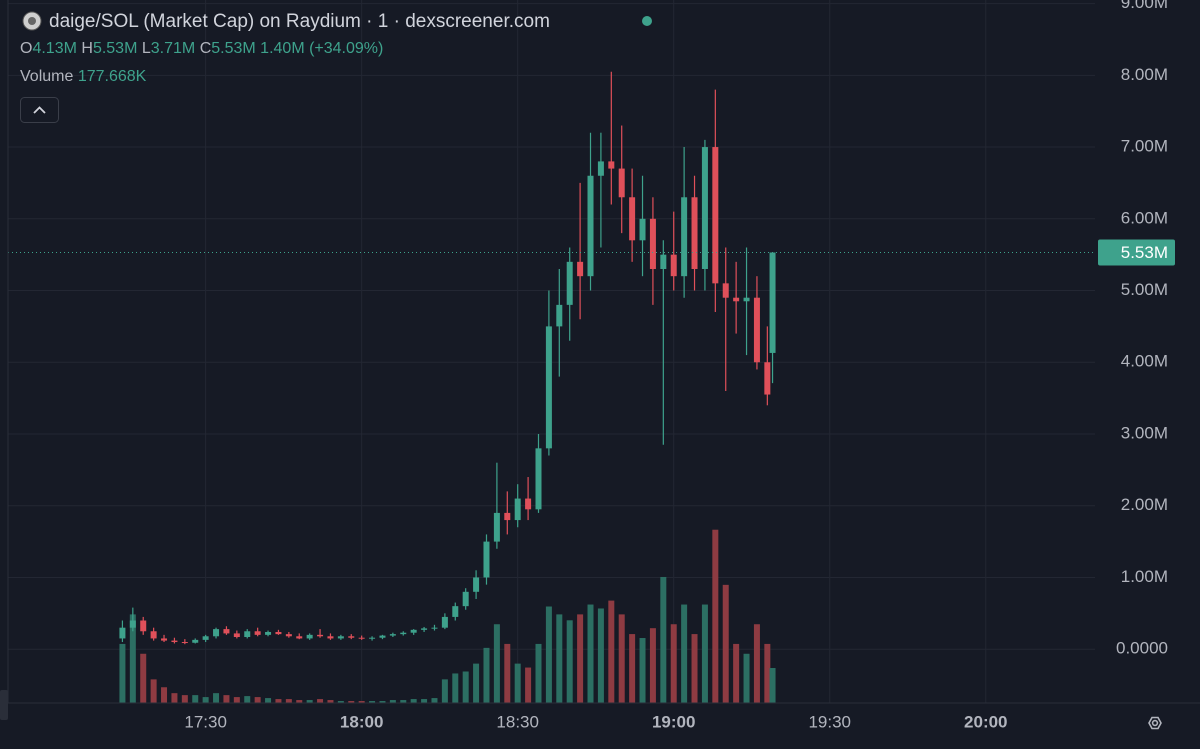  What do you see at coordinates (205, 721) in the screenshot?
I see `x-tick-label: 17:30` at bounding box center [205, 721].